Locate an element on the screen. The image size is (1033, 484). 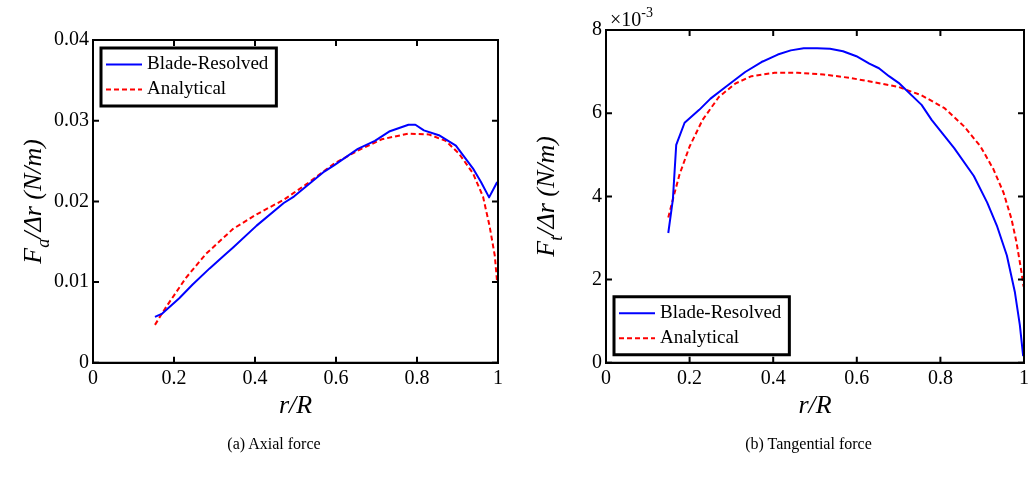
y-axis-title: Ft/Δr (N/m) is located at coordinates (548, 197).